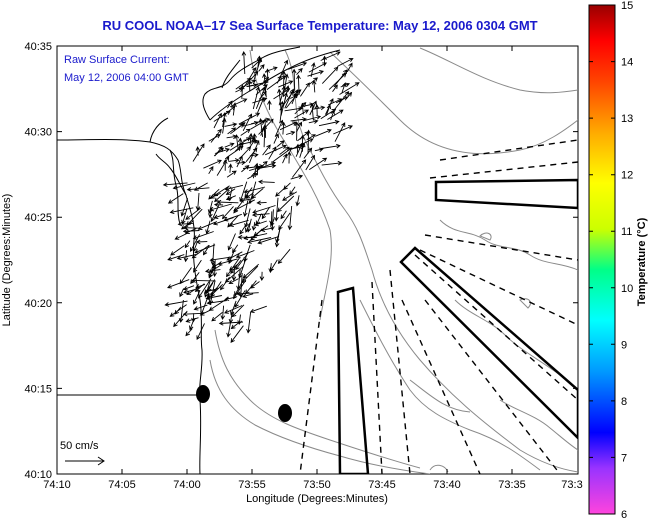 The image size is (651, 519). What do you see at coordinates (447, 485) in the screenshot?
I see `x-tick-label: 73:40` at bounding box center [447, 485].